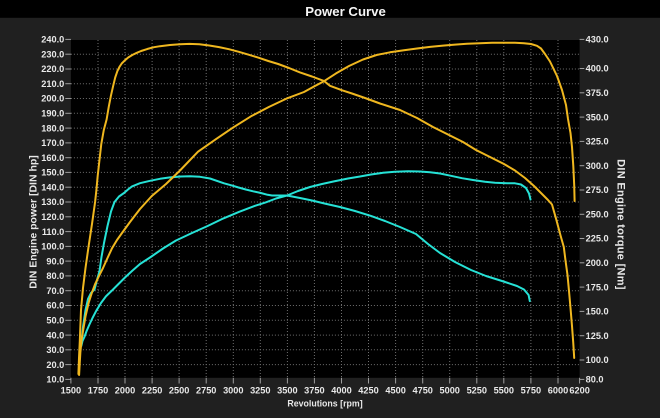 The image size is (660, 418). I want to click on svg-text: 2000, so click(125, 390).